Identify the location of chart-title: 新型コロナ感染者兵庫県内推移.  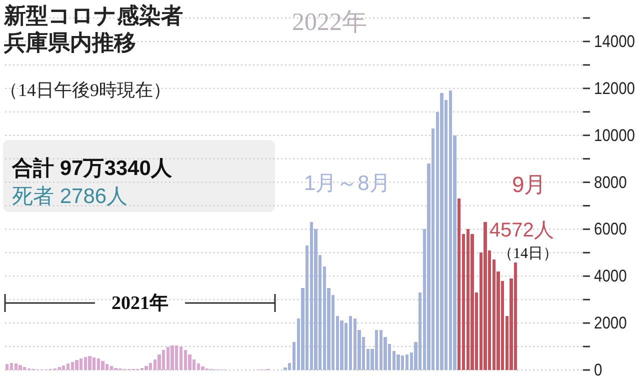
(94, 29).